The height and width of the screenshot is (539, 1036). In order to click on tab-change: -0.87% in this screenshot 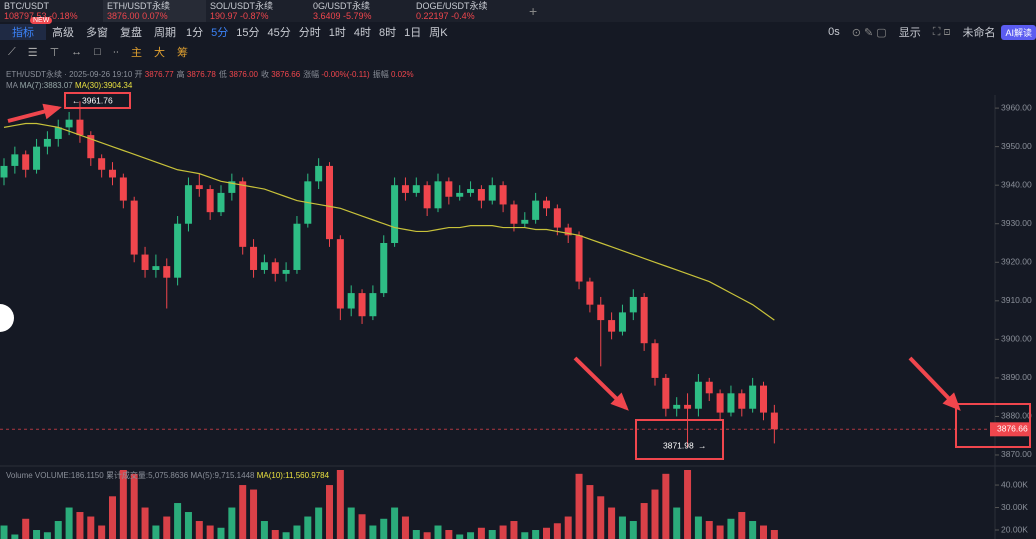, I will do `click(254, 16)`.